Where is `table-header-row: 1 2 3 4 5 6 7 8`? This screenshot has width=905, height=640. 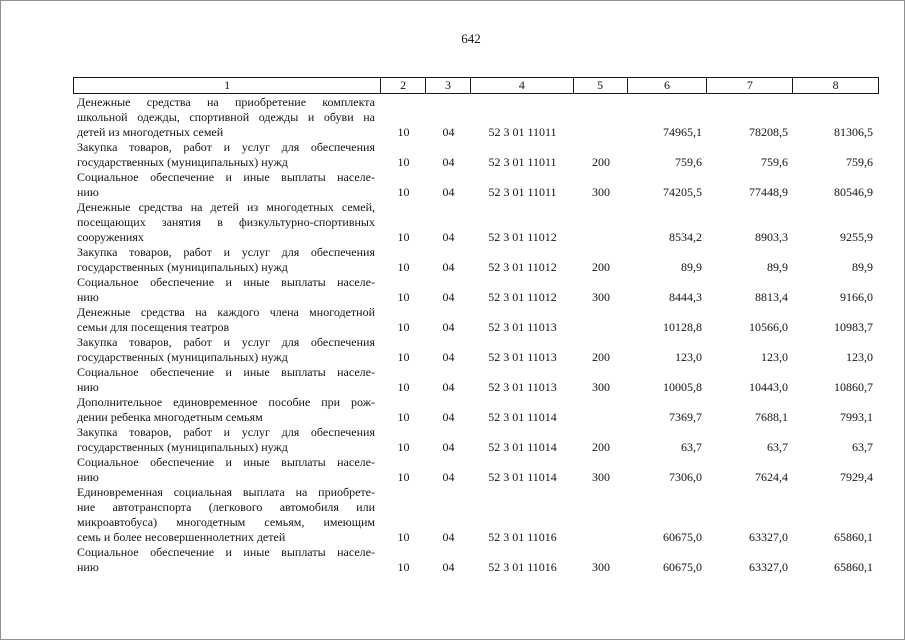
table-header-row: 1 2 3 4 5 6 7 8 is located at coordinates (476, 85).